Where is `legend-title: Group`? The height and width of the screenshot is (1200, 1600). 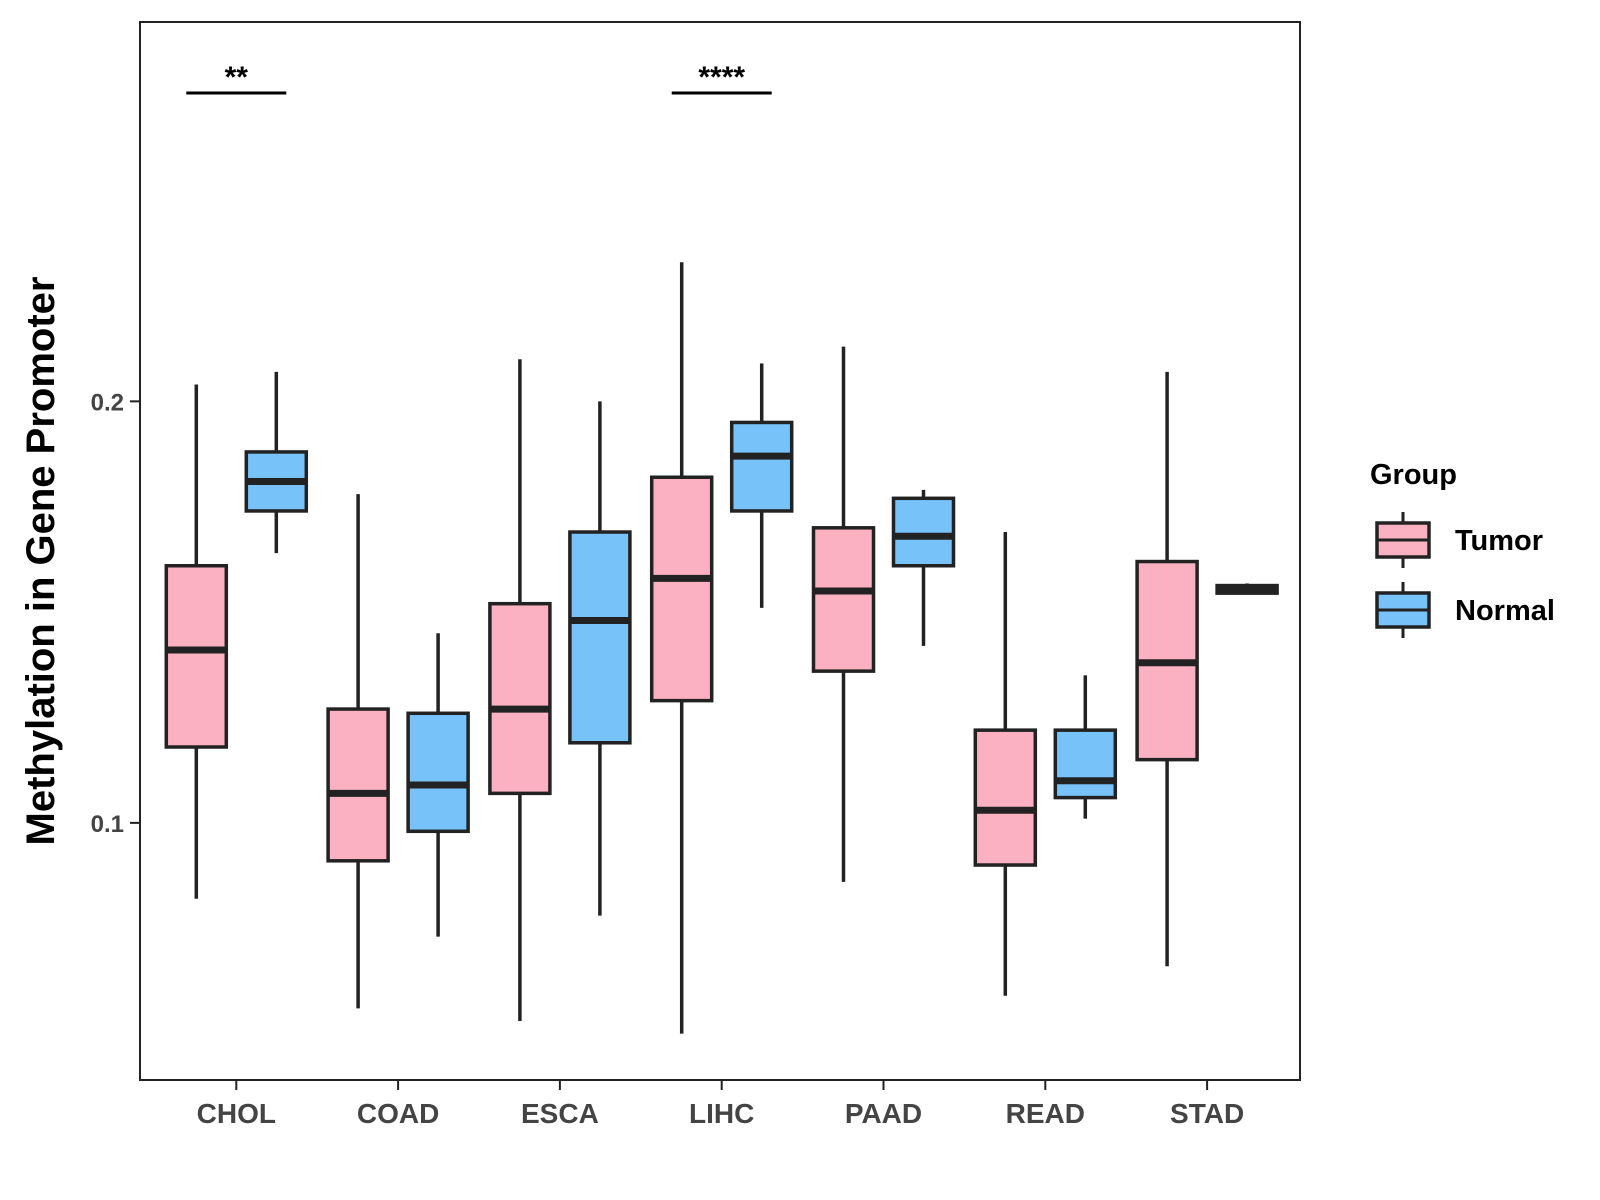
legend-title: Group is located at coordinates (1413, 475).